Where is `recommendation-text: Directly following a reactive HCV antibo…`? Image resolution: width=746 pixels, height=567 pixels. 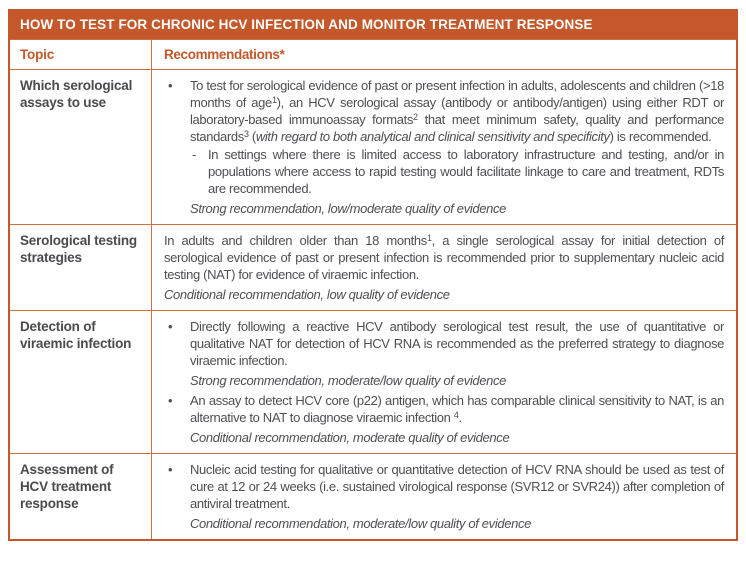
recommendation-text: Directly following a reactive HCV antibo… is located at coordinates (457, 343).